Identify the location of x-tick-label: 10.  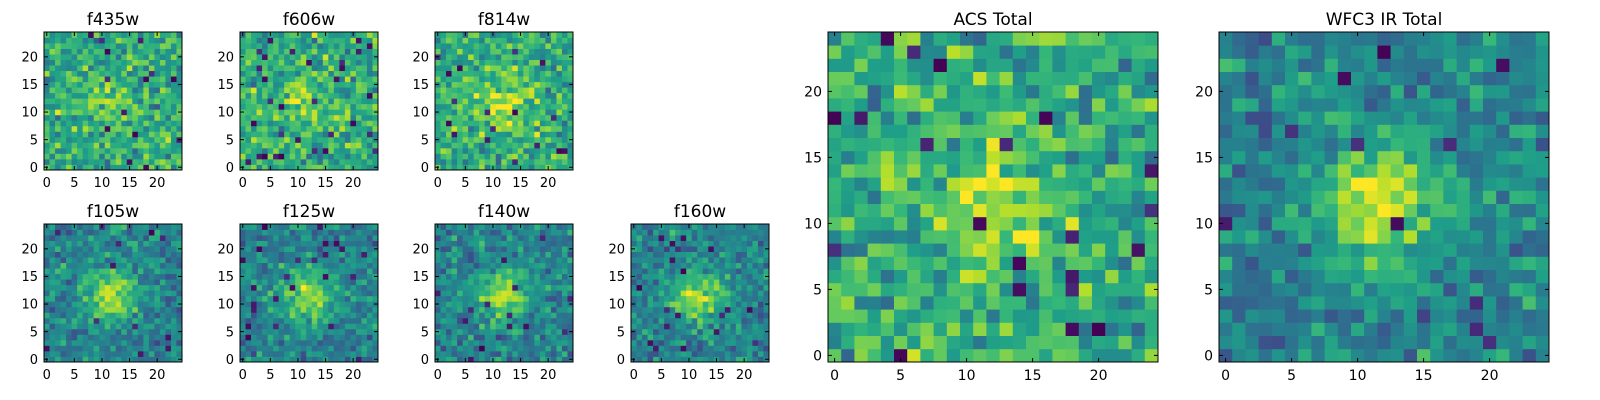
(298, 375).